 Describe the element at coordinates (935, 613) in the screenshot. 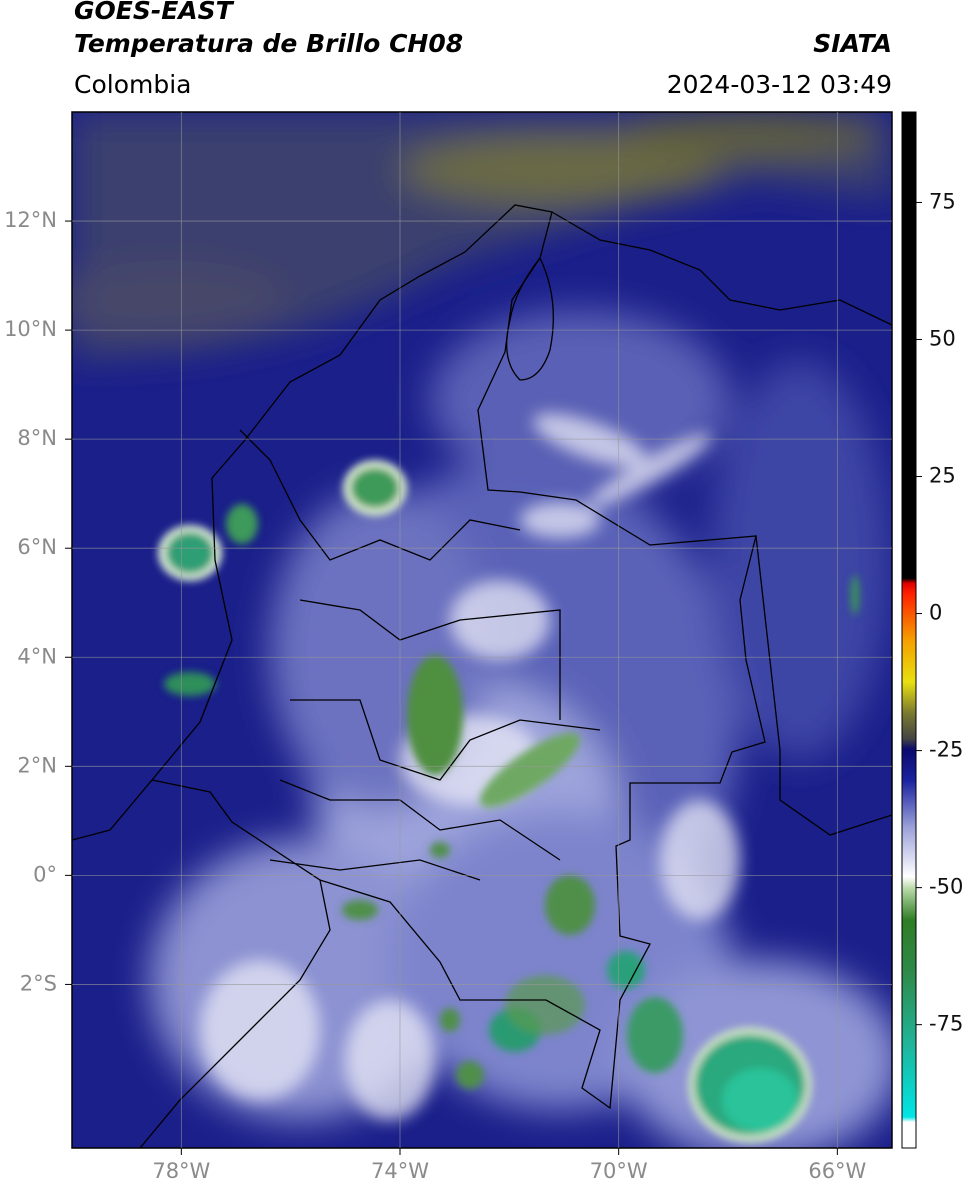

I see `colorbar-tick-label: 0` at that location.